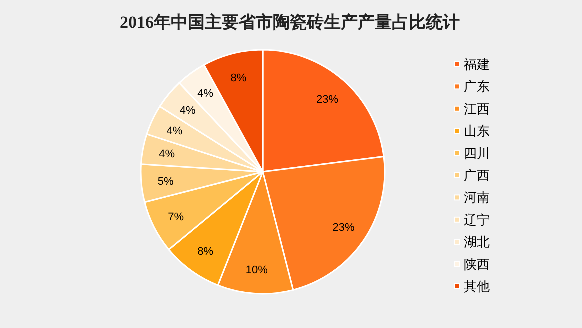 The height and width of the screenshot is (328, 582). I want to click on legend-label: 陕西, so click(477, 265).